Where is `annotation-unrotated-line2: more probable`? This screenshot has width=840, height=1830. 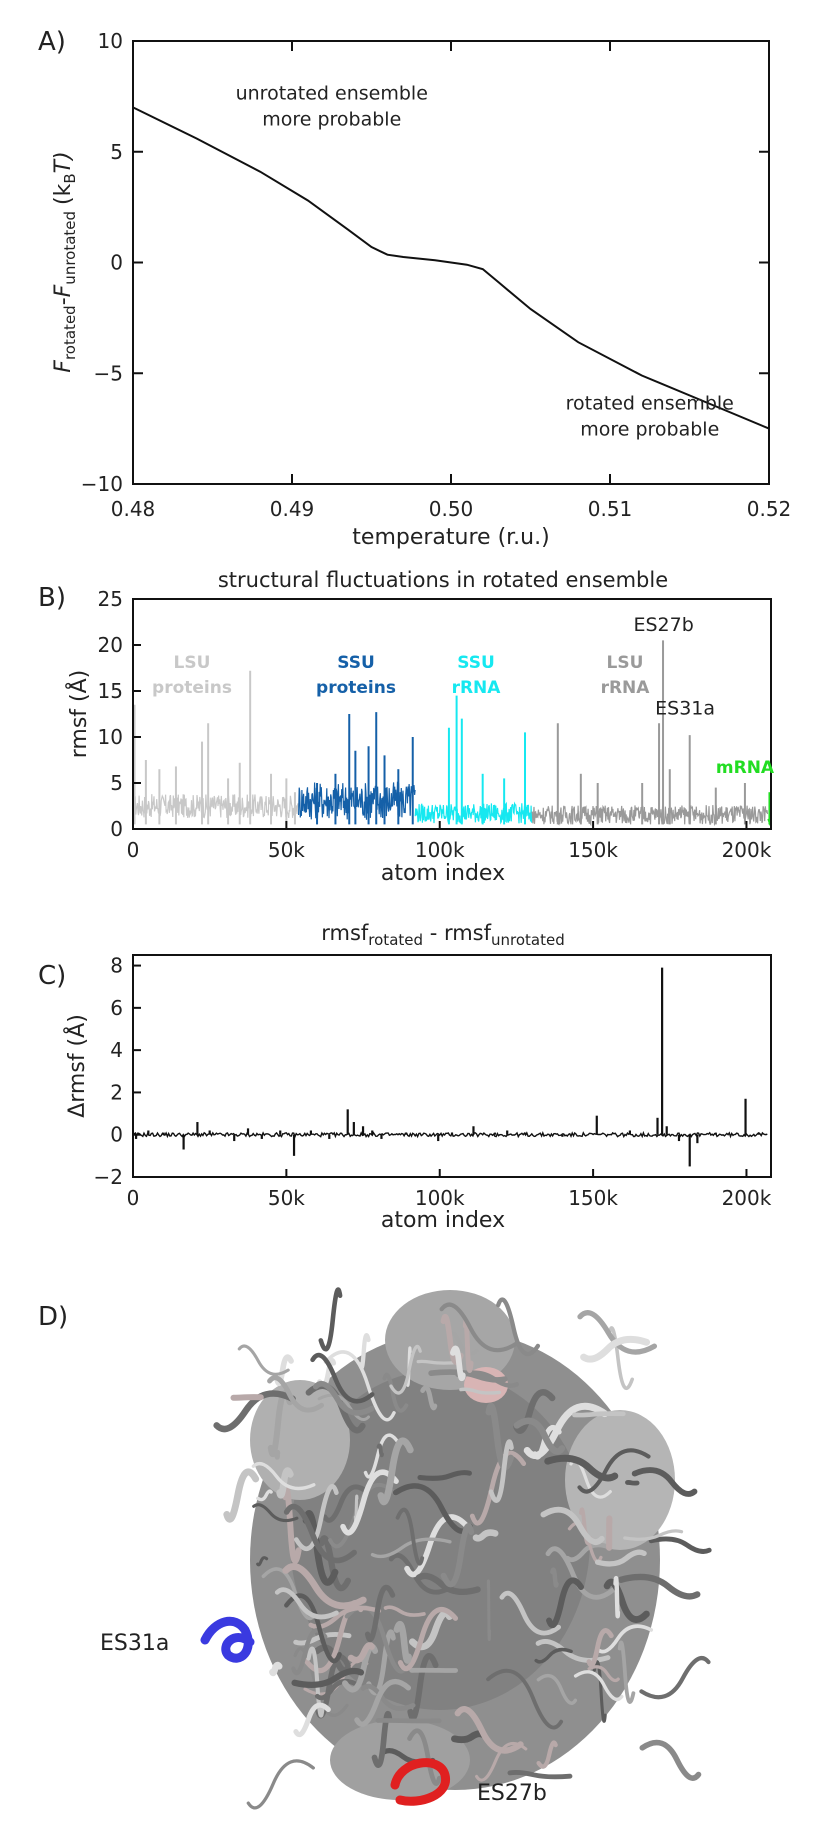
annotation-unrotated-line2: more probable is located at coordinates (331, 119).